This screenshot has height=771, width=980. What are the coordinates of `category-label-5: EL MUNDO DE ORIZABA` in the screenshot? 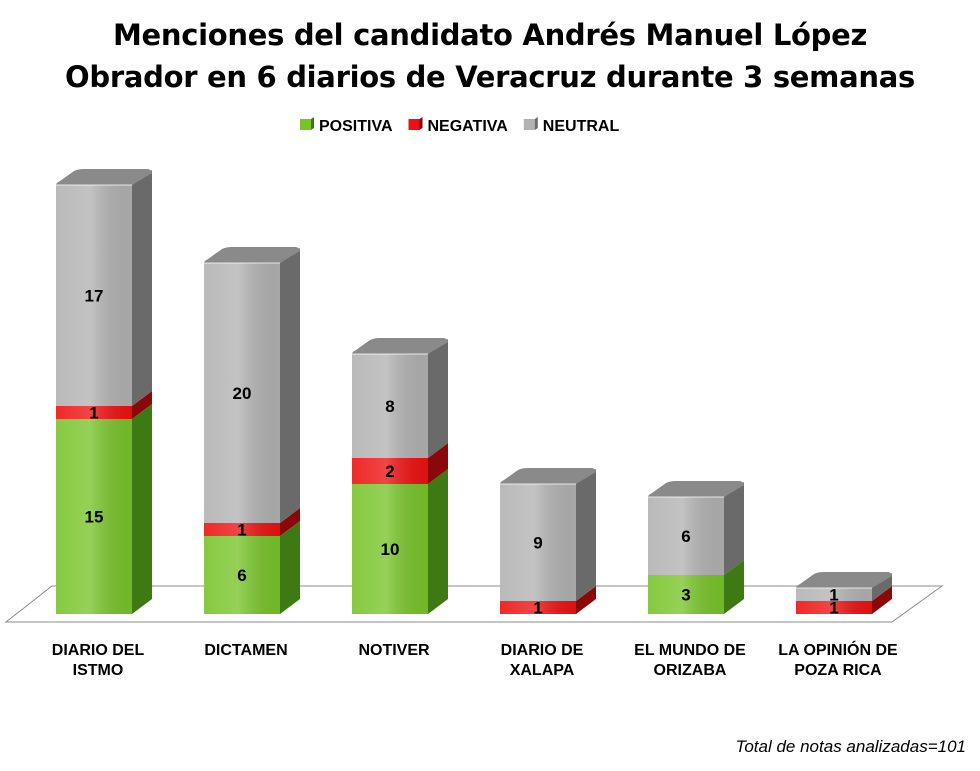 It's located at (690, 660).